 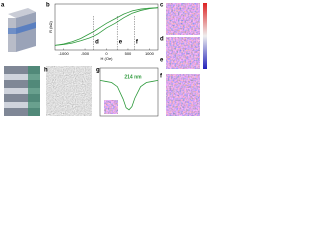 I want to click on panel-label: f, so click(x=161, y=77).